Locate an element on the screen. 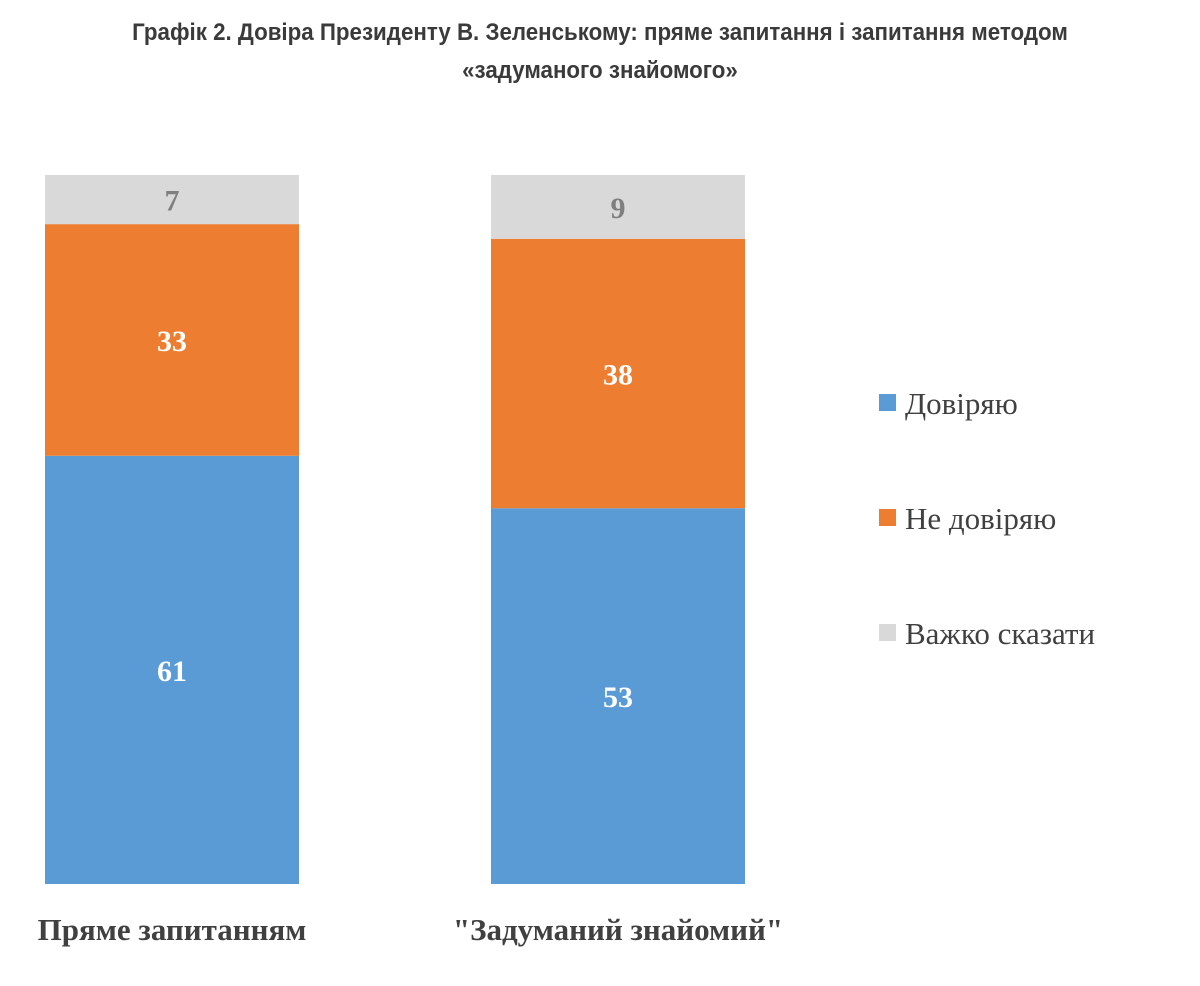 This screenshot has width=1200, height=986. data-label: 38 is located at coordinates (618, 375).